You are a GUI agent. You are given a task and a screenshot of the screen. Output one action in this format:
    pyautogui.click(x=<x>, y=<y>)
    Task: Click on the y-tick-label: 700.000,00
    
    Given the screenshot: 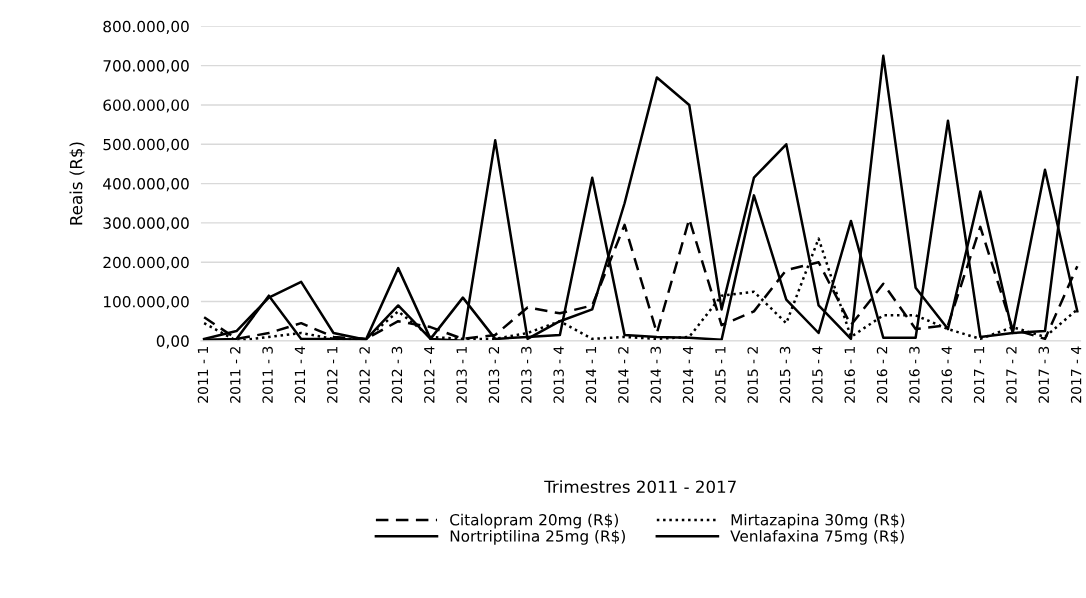 What is the action you would take?
    pyautogui.click(x=146, y=67)
    